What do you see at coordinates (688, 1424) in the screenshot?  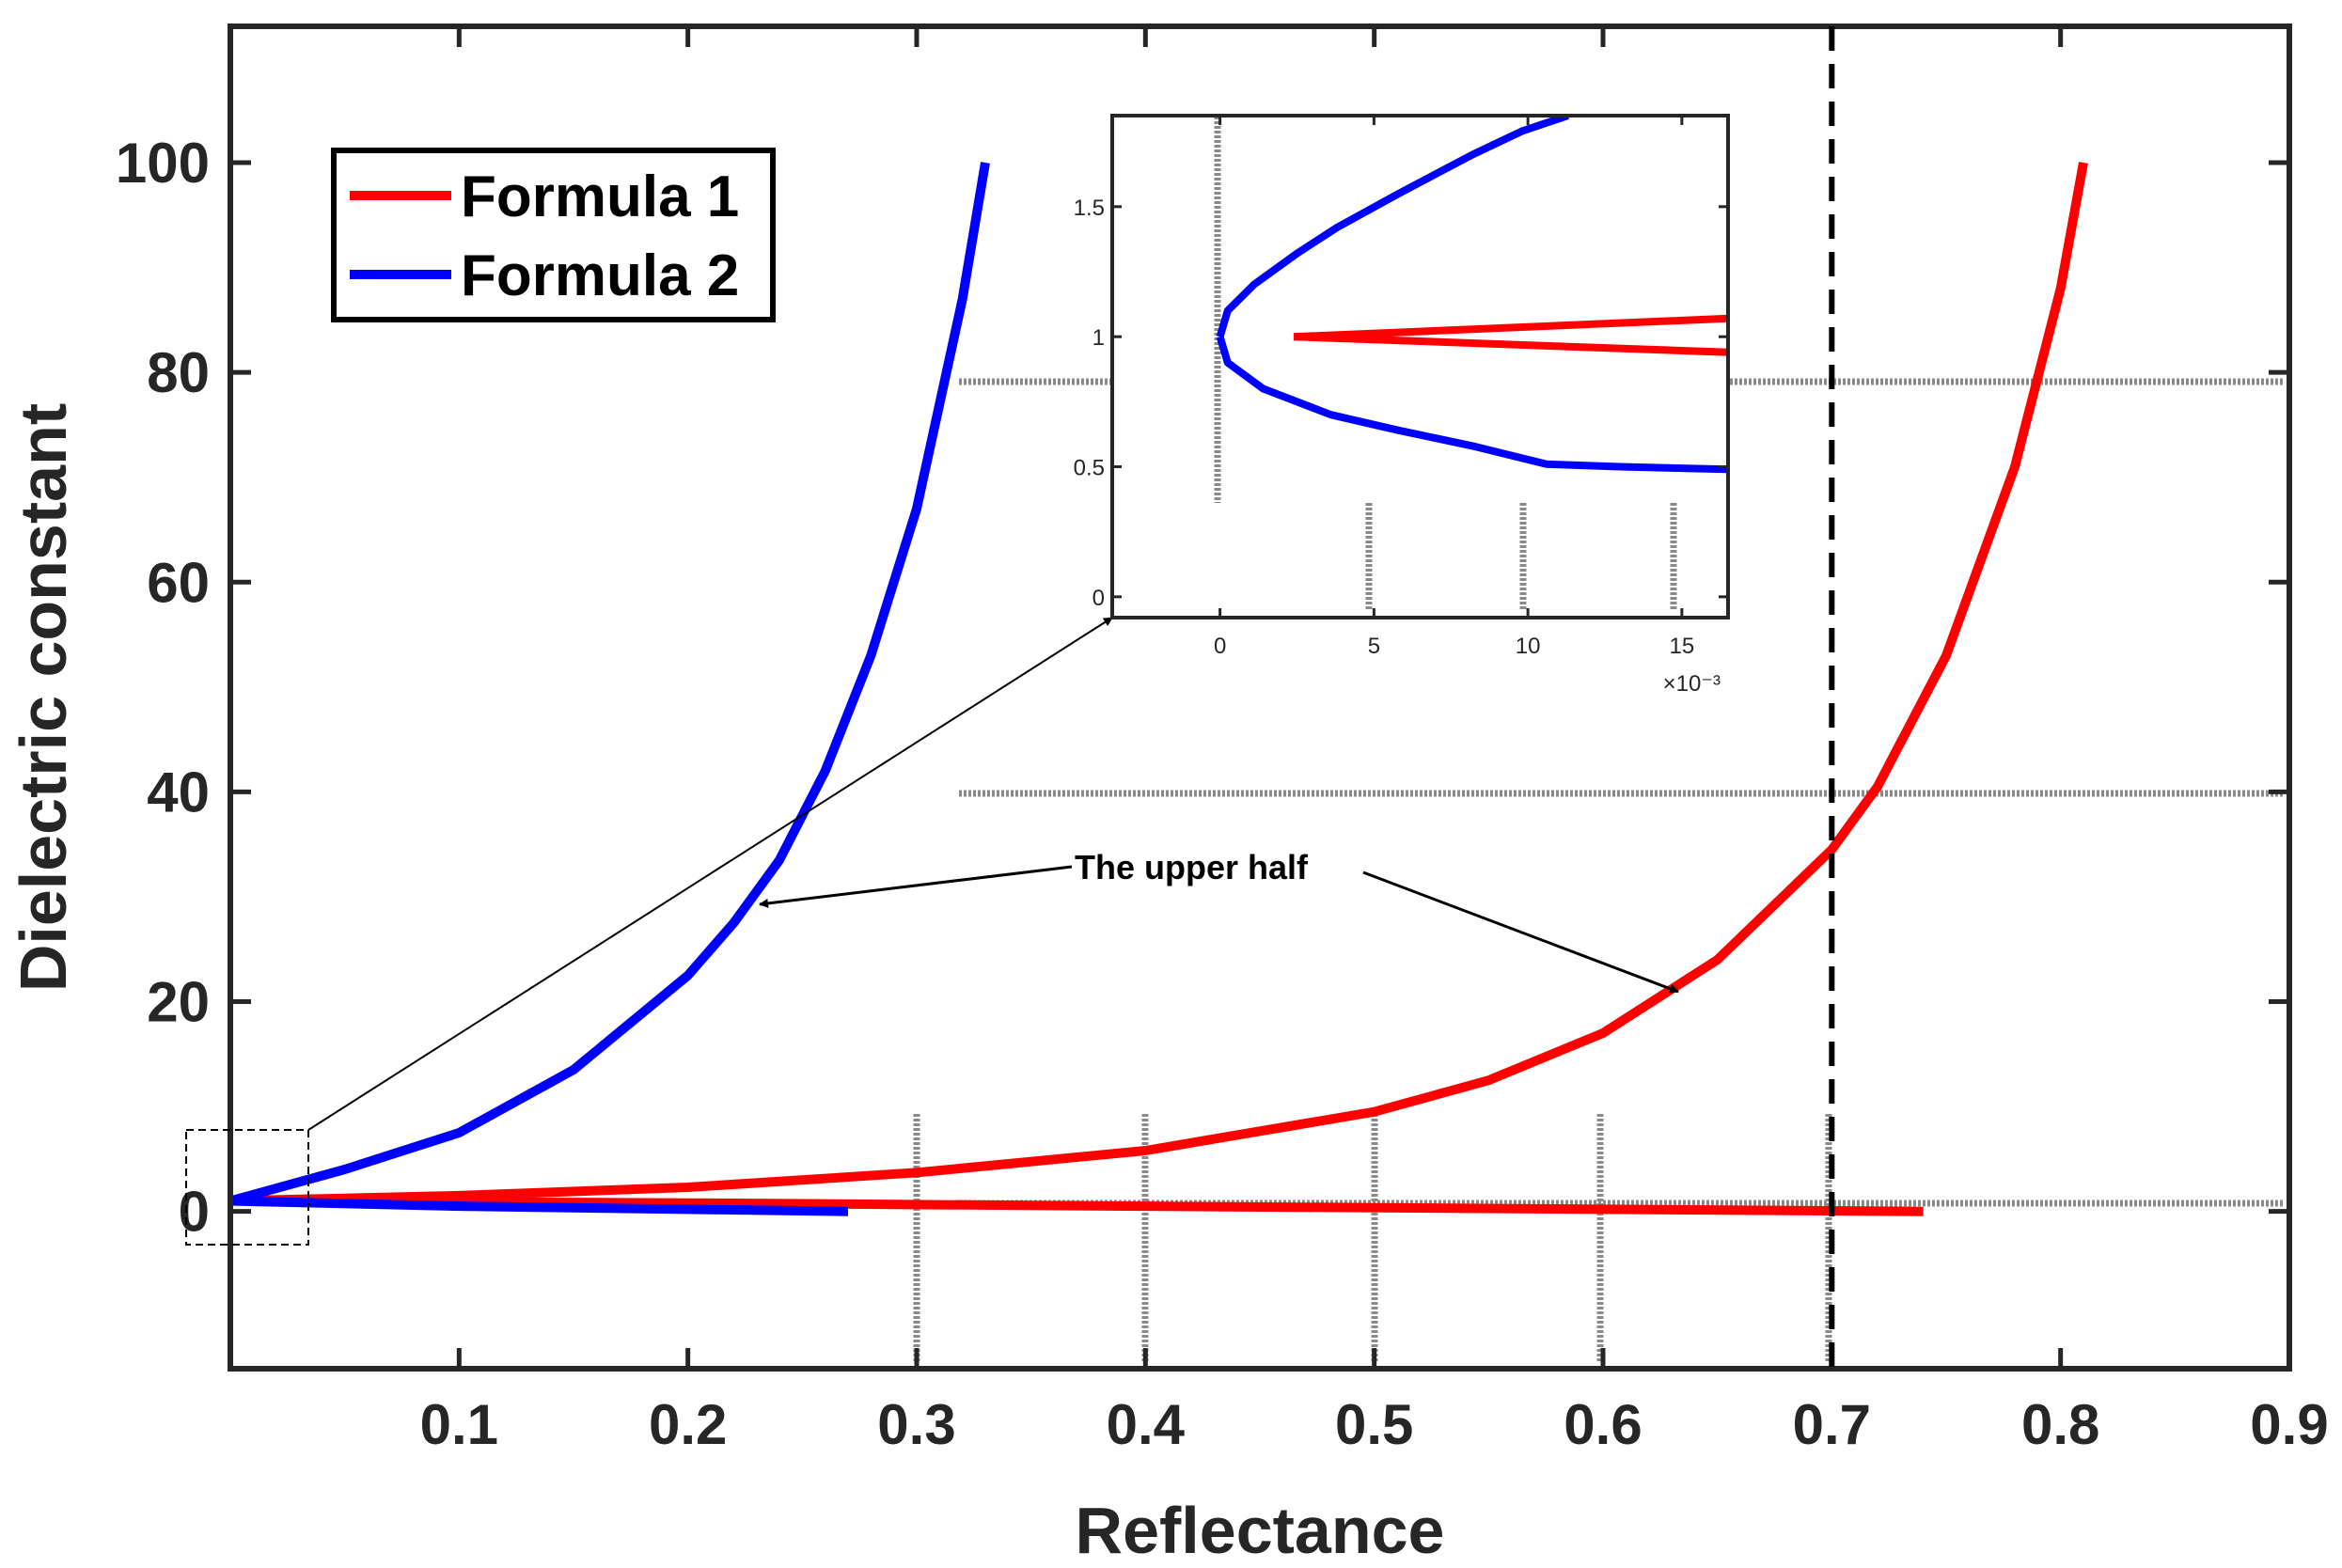 I see `x-tick-label: 0.2` at bounding box center [688, 1424].